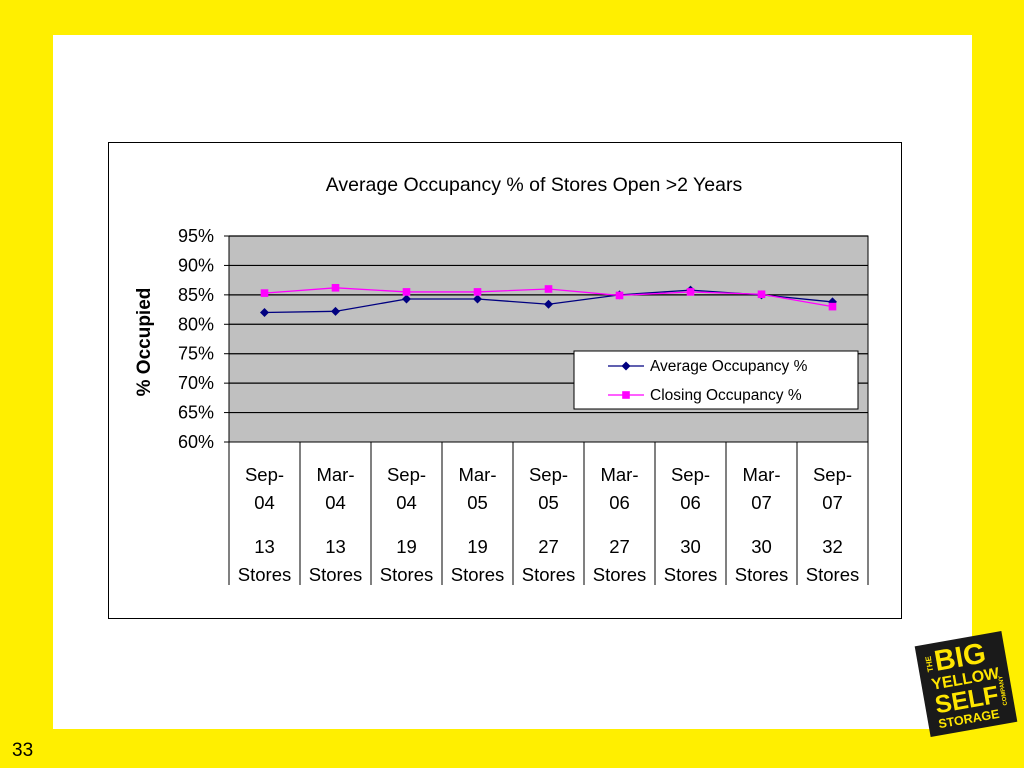 Image resolution: width=1024 pixels, height=768 pixels. I want to click on logo-background, so click(966, 684).